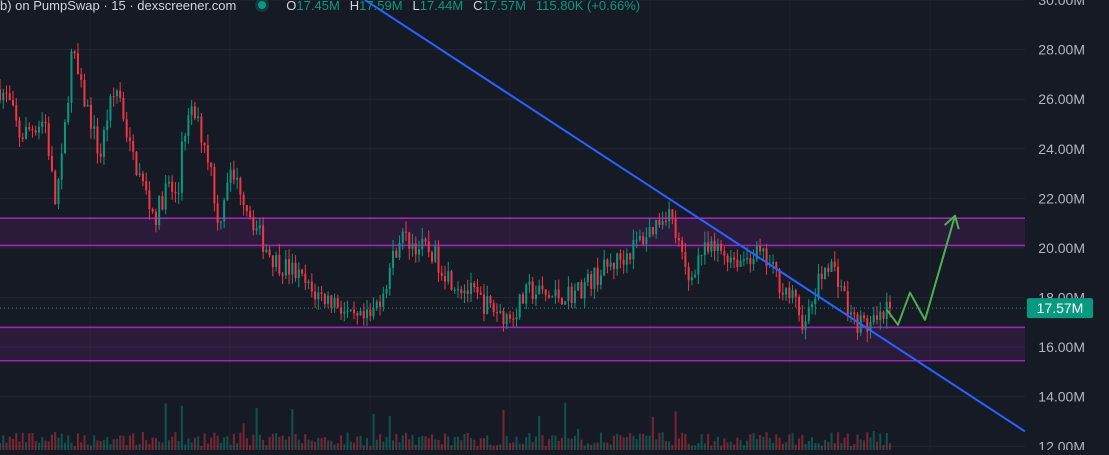 This screenshot has height=455, width=1109. What do you see at coordinates (1061, 4) in the screenshot?
I see `y-tick-label: 30.00M` at bounding box center [1061, 4].